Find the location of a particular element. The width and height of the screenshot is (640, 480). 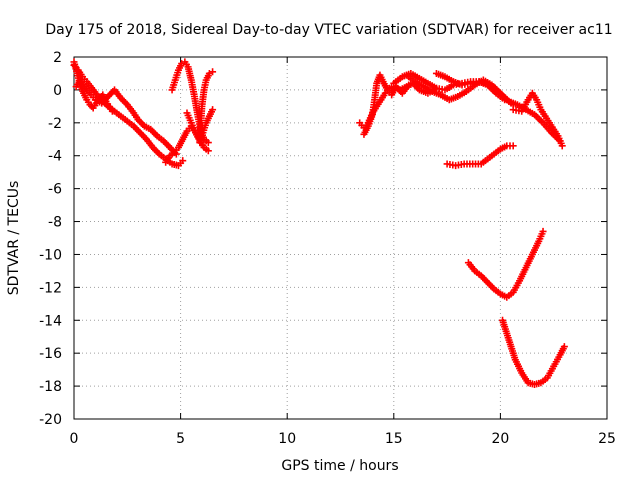

y-tick-label: -6 is located at coordinates (55, 190).